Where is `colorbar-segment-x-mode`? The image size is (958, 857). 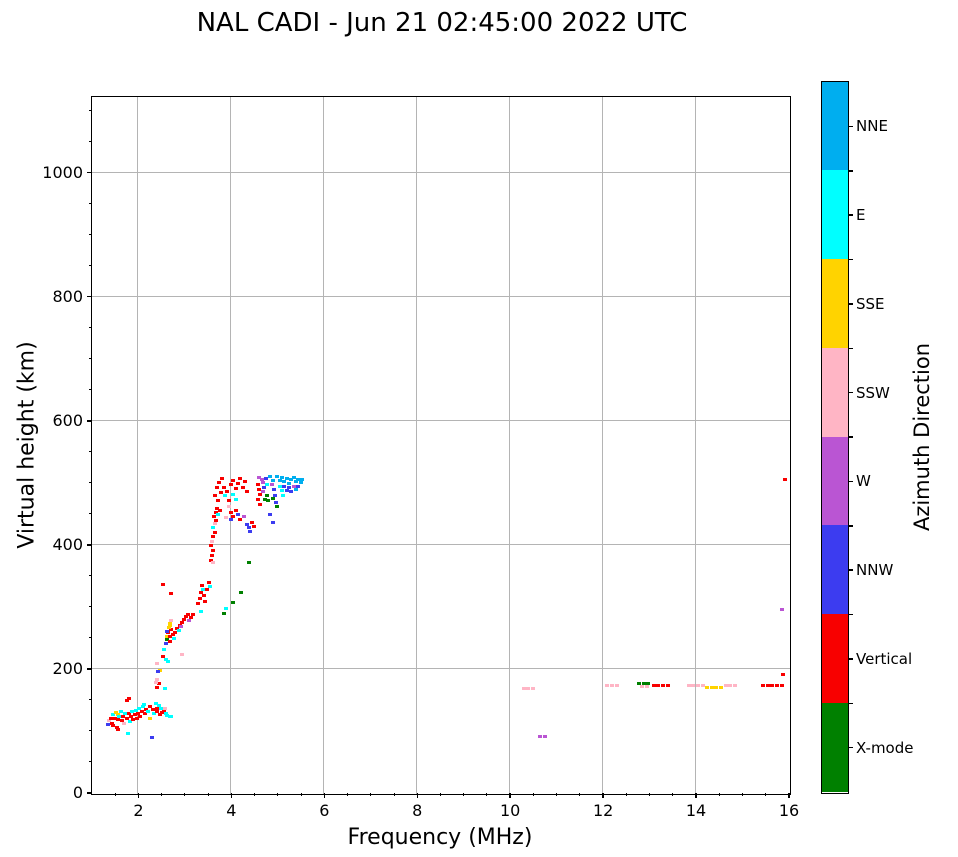 colorbar-segment-x-mode is located at coordinates (834, 747).